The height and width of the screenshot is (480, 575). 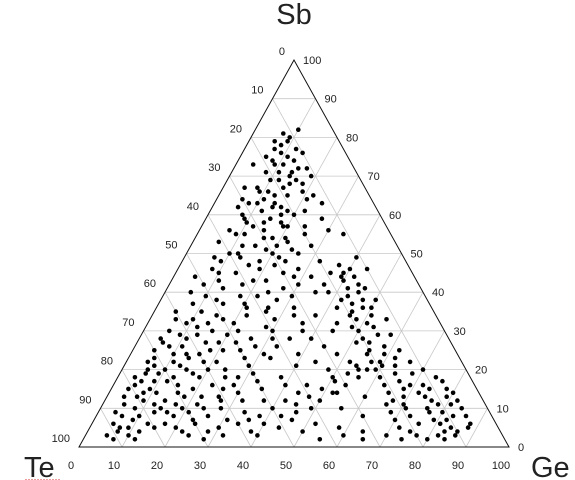 What do you see at coordinates (460, 332) in the screenshot?
I see `tick-label-sb: 30` at bounding box center [460, 332].